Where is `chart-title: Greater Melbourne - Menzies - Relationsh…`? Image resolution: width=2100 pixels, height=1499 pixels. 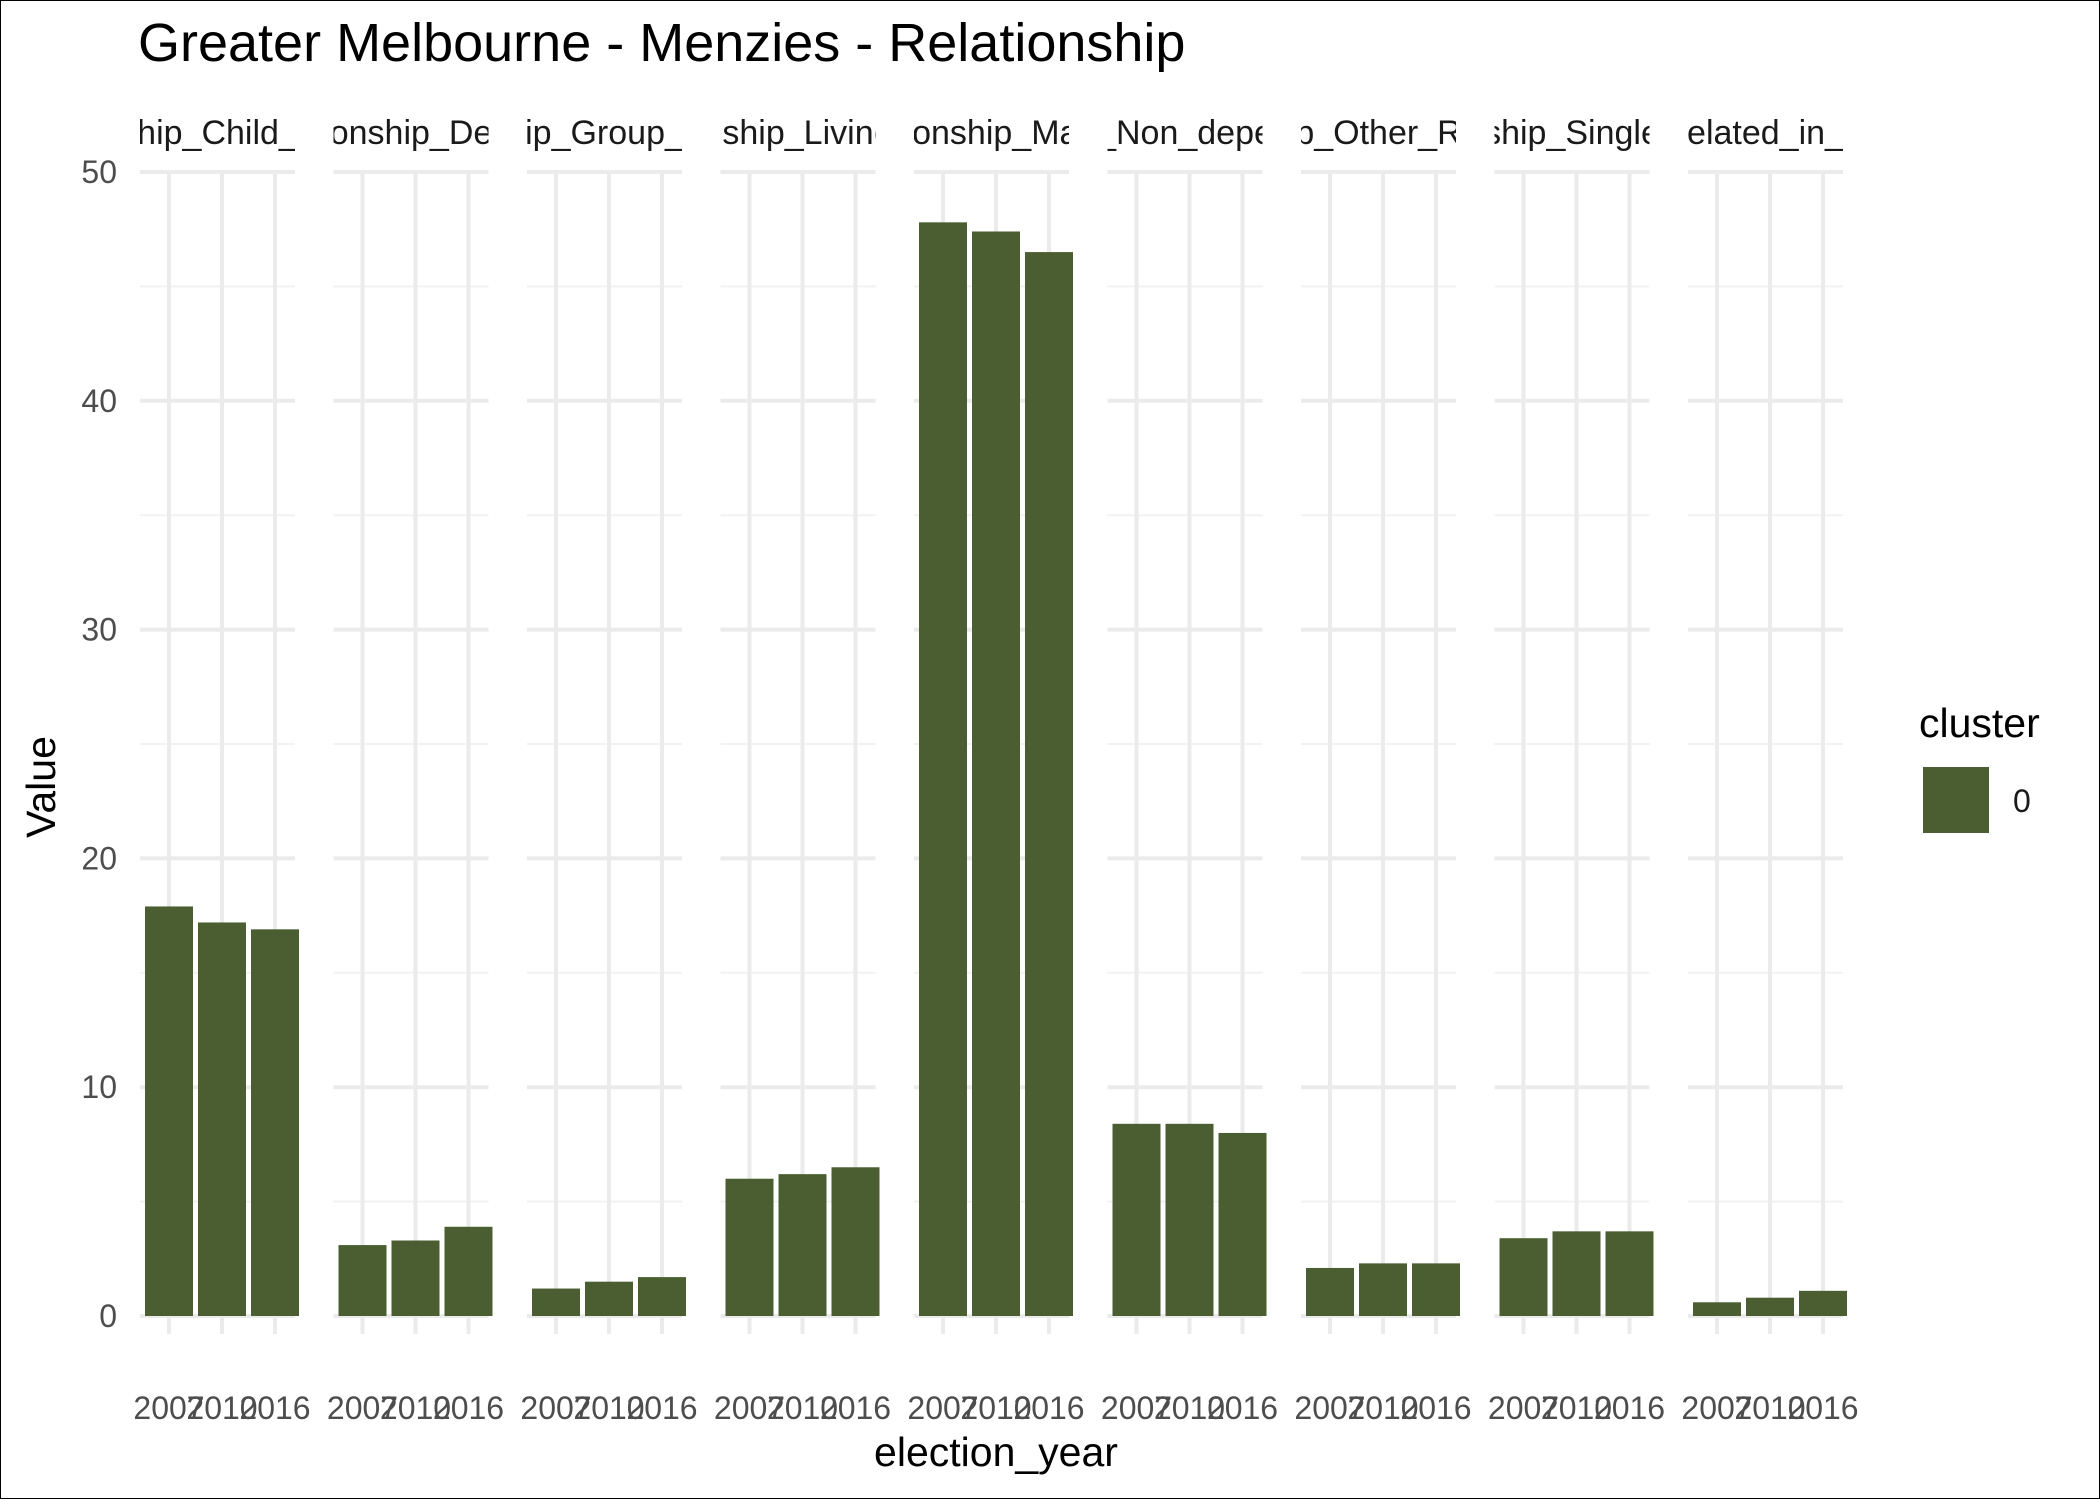
chart-title: Greater Melbourne - Menzies - Relationsh… is located at coordinates (661, 43).